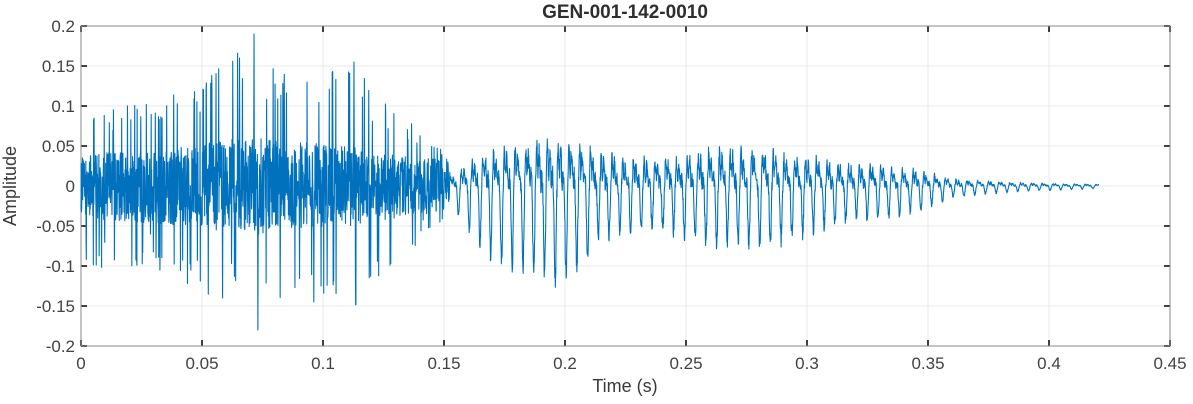 This screenshot has height=404, width=1193. Describe the element at coordinates (807, 363) in the screenshot. I see `x-tick-label: 0.3` at that location.